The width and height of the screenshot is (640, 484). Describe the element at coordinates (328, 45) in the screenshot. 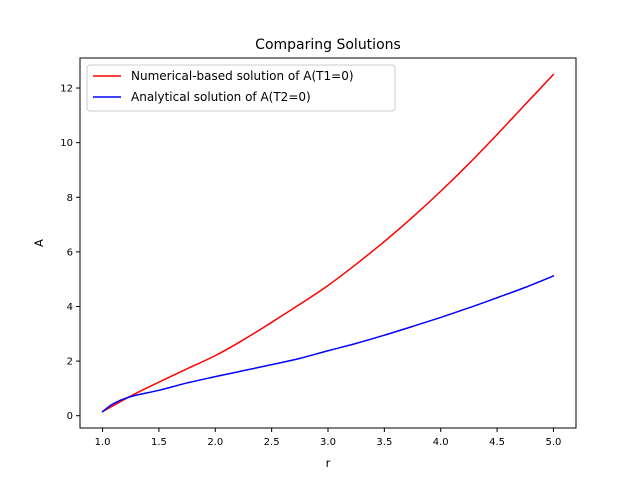

I see `chart-title: Comparing Solutions` at that location.